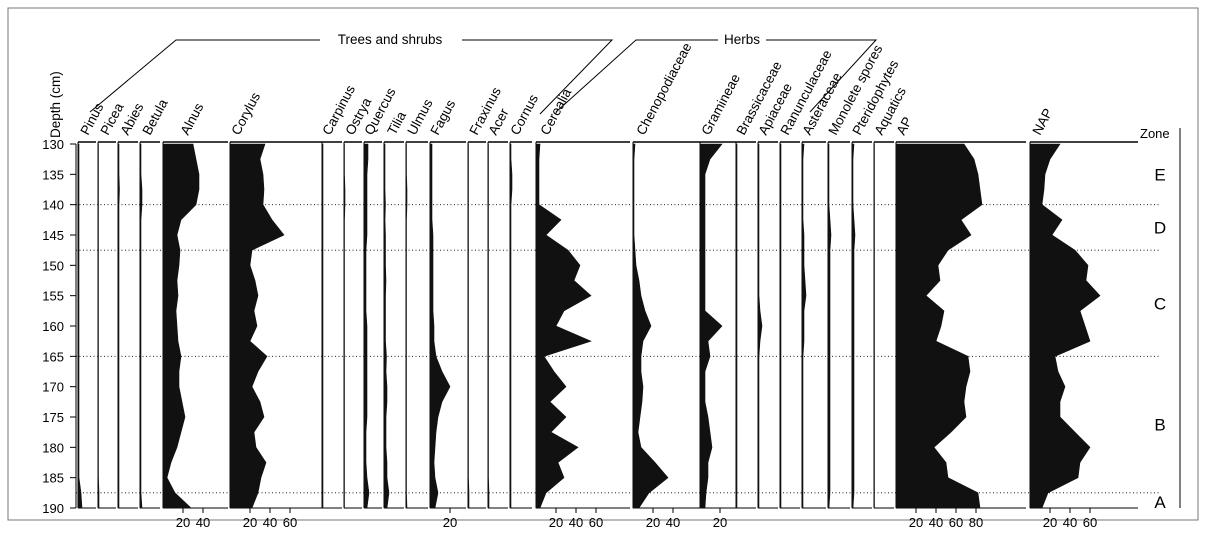 The image size is (1207, 545). I want to click on trees-bracket-left, so click(204, 76).